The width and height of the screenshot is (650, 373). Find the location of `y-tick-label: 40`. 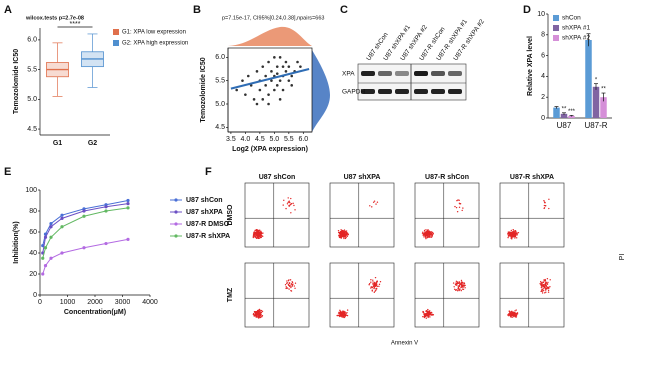

y-tick-label: 40 is located at coordinates (33, 253).